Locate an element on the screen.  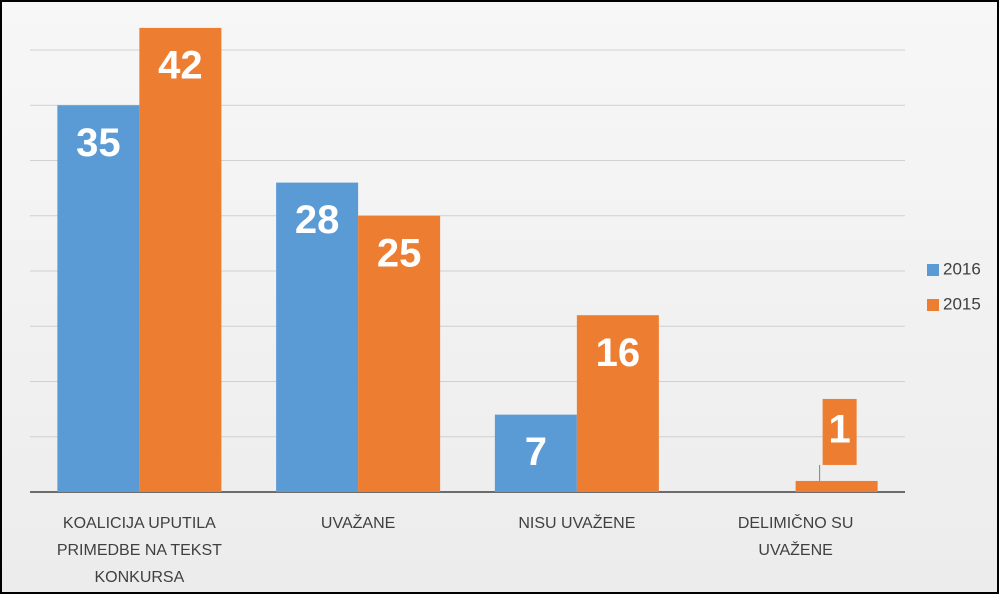
legend-label: 2015 is located at coordinates (962, 303).